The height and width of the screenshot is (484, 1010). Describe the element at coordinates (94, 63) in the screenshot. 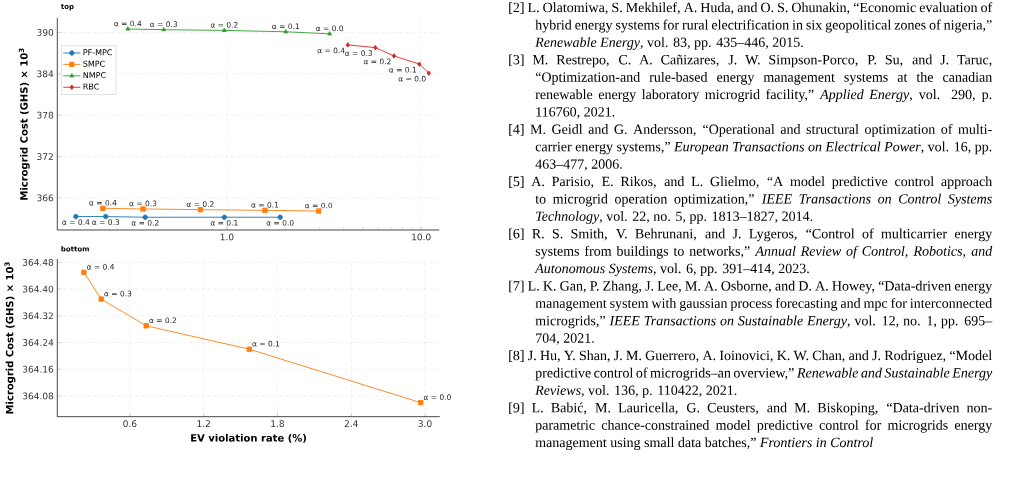

I see `legend-label: SMPC` at that location.